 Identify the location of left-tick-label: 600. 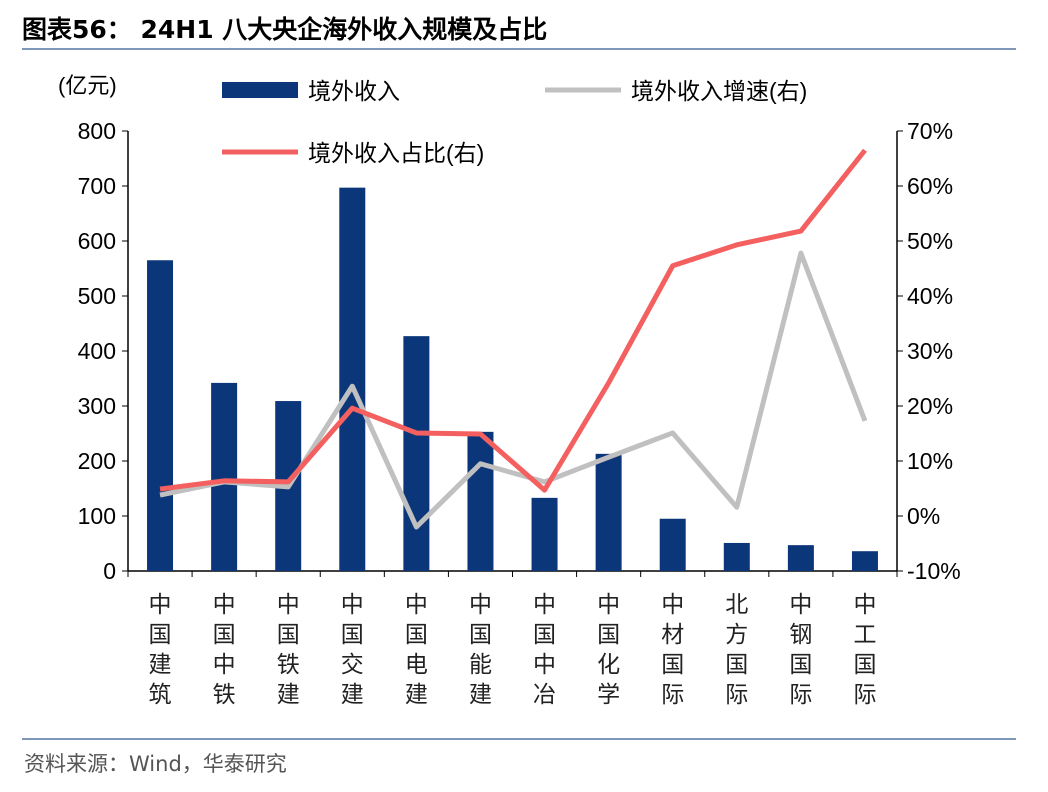
(97, 241).